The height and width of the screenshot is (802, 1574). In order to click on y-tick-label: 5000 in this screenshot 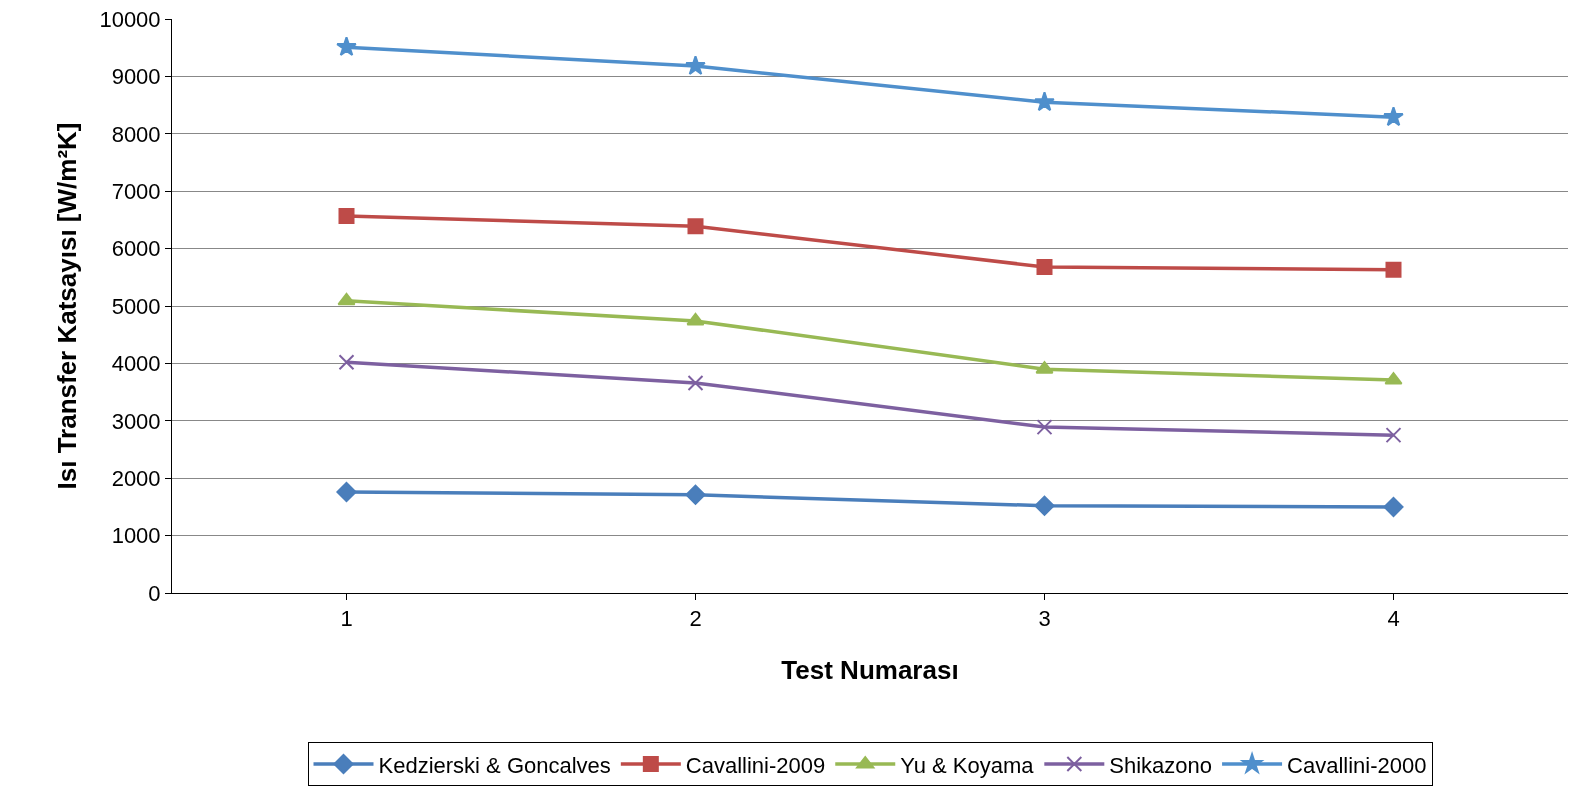, I will do `click(136, 306)`.